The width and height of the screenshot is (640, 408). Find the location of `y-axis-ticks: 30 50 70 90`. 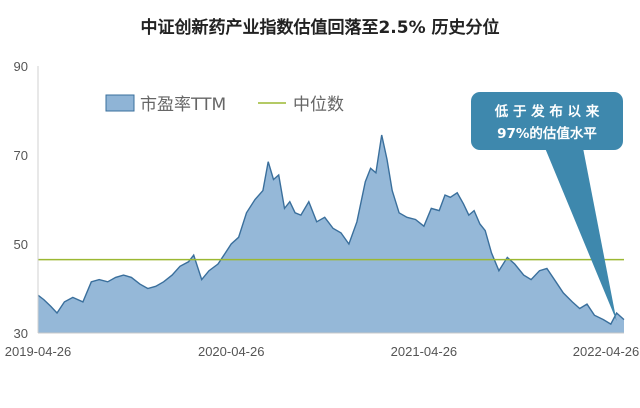

y-axis-ticks: 30 50 70 90 is located at coordinates (21, 200).